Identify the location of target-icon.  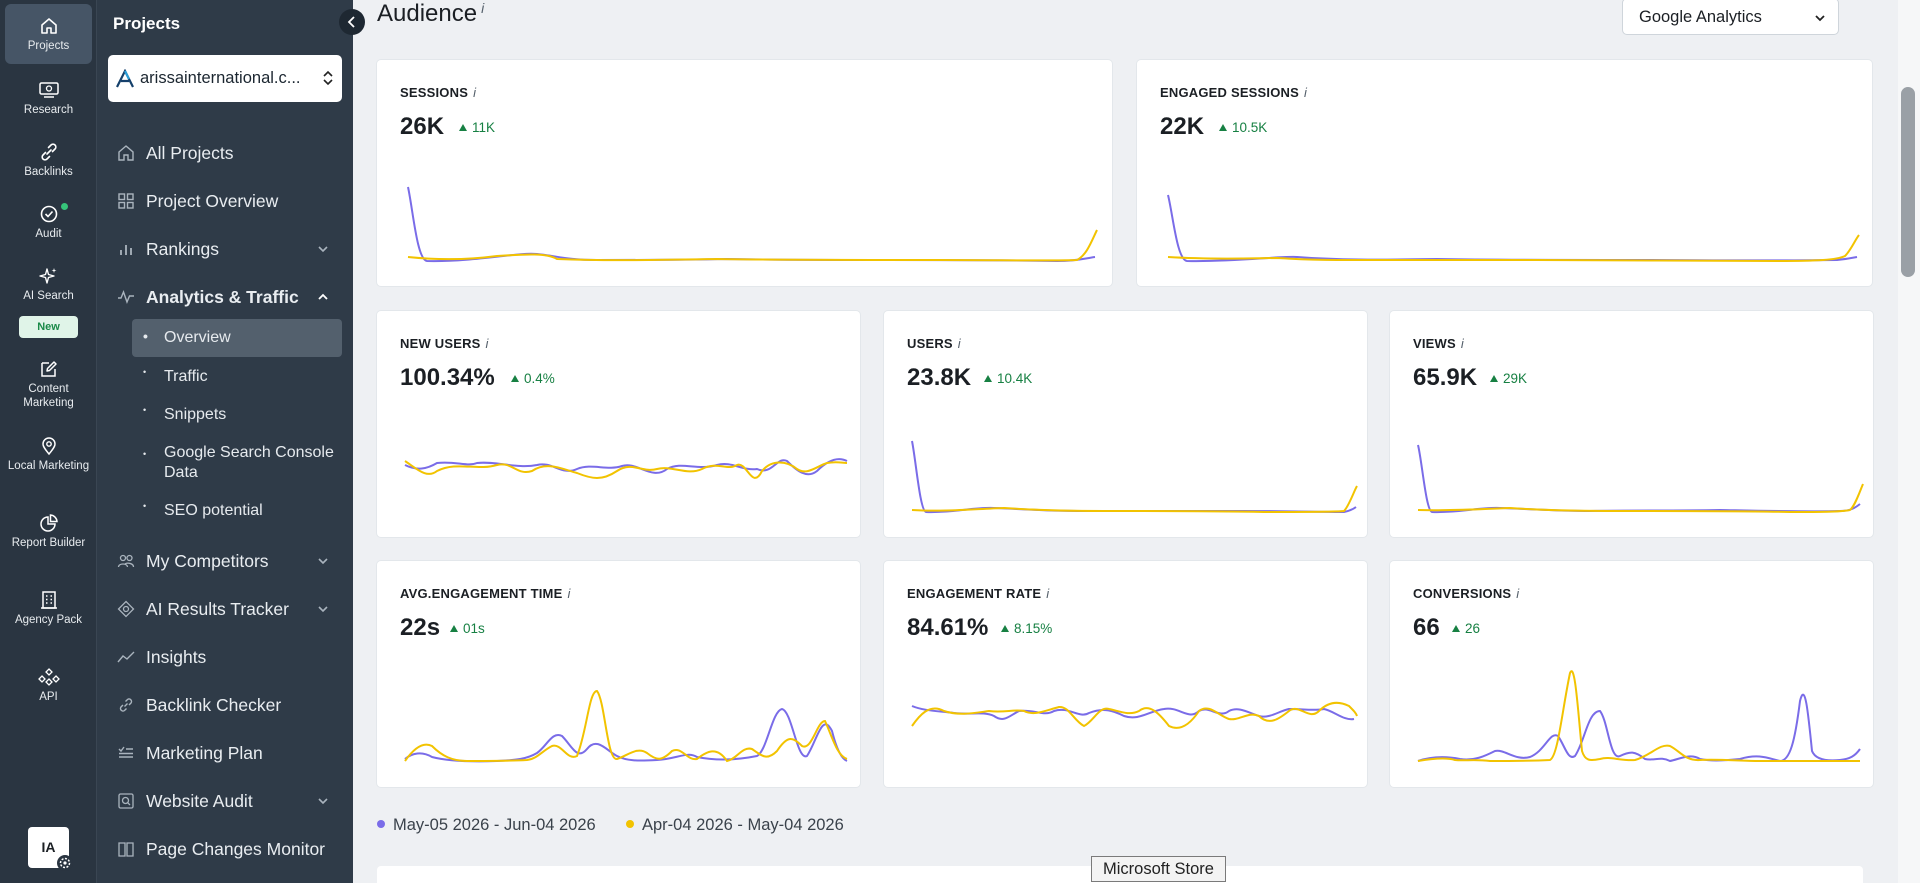
(126, 609).